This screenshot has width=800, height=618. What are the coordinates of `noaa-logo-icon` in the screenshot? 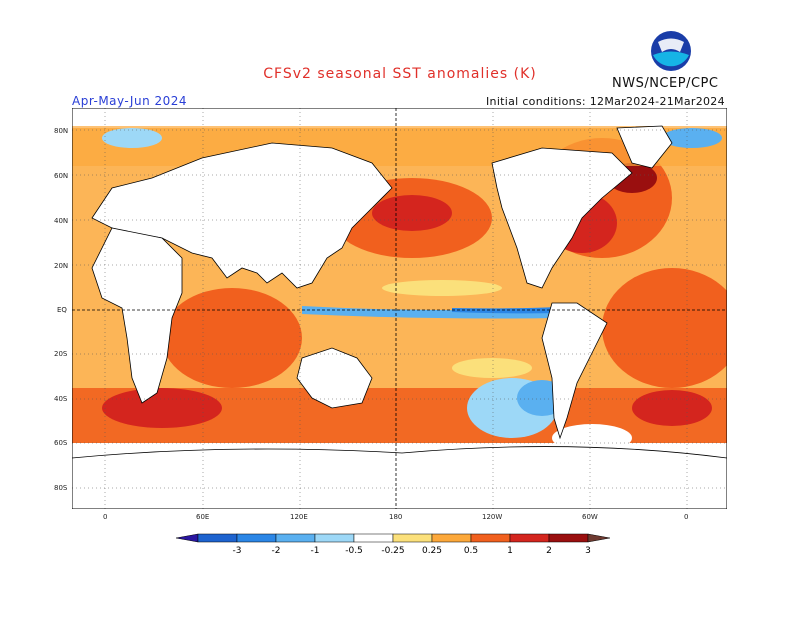 It's located at (671, 51).